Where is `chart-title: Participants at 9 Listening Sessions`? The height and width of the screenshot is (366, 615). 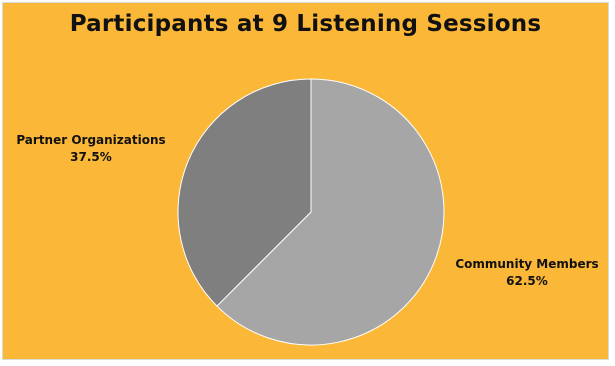
chart-title: Participants at 9 Listening Sessions is located at coordinates (305, 24).